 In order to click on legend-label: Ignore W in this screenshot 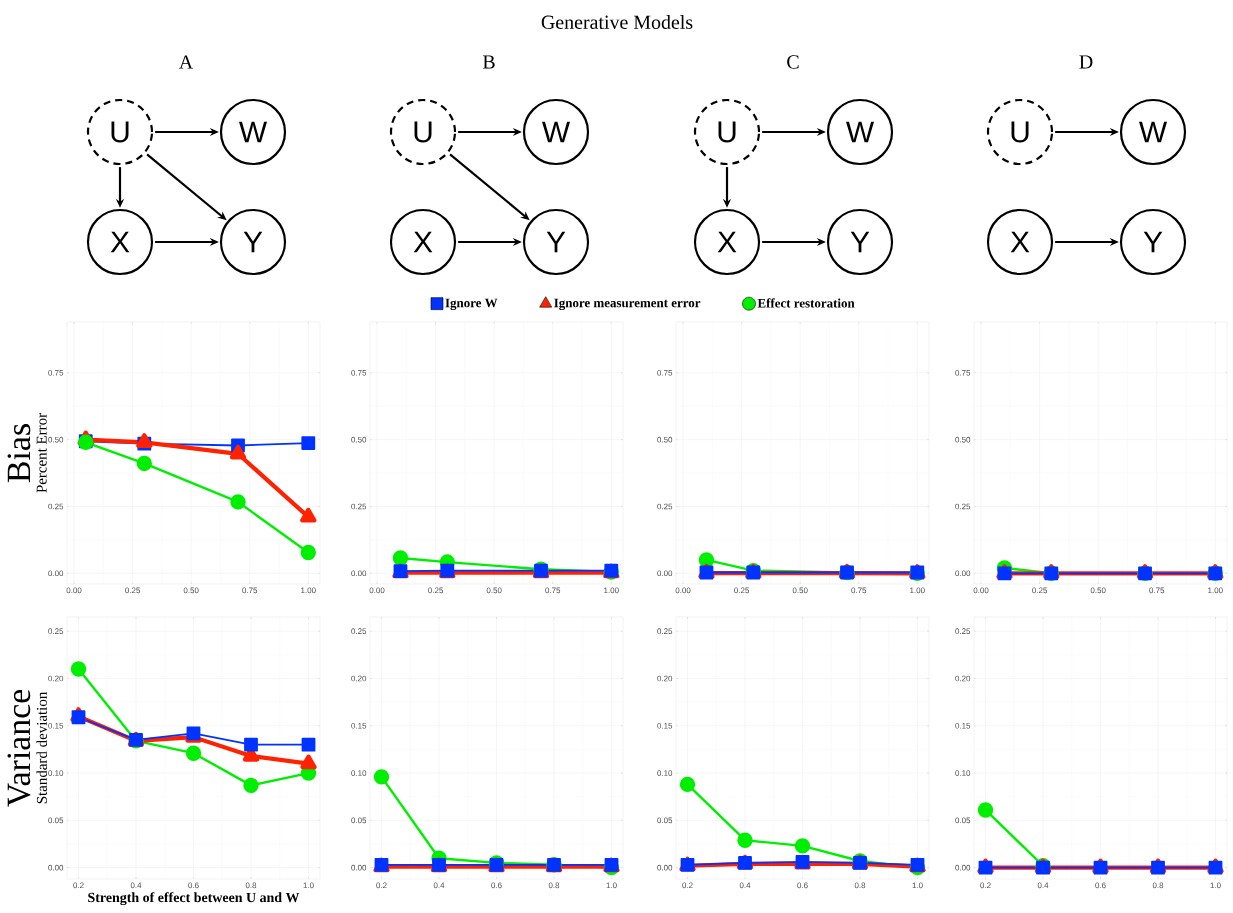, I will do `click(471, 304)`.